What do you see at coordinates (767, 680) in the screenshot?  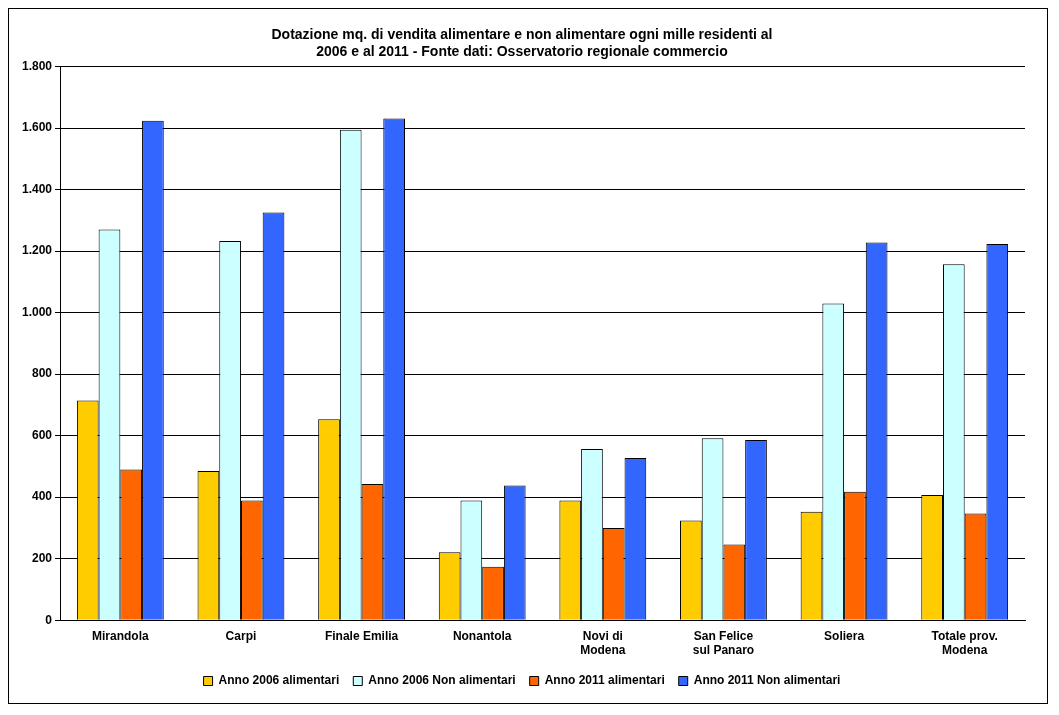 I see `legend-label: Anno 2011 Non alimentari` at bounding box center [767, 680].